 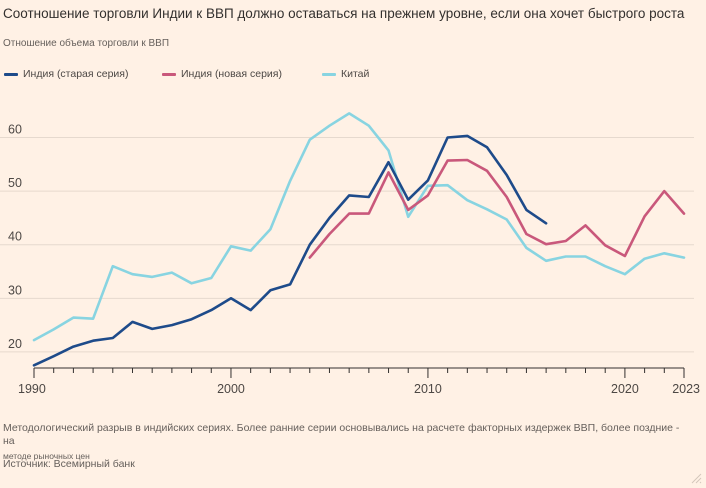 What do you see at coordinates (15, 344) in the screenshot?
I see `y-tick-label-20: 20` at bounding box center [15, 344].